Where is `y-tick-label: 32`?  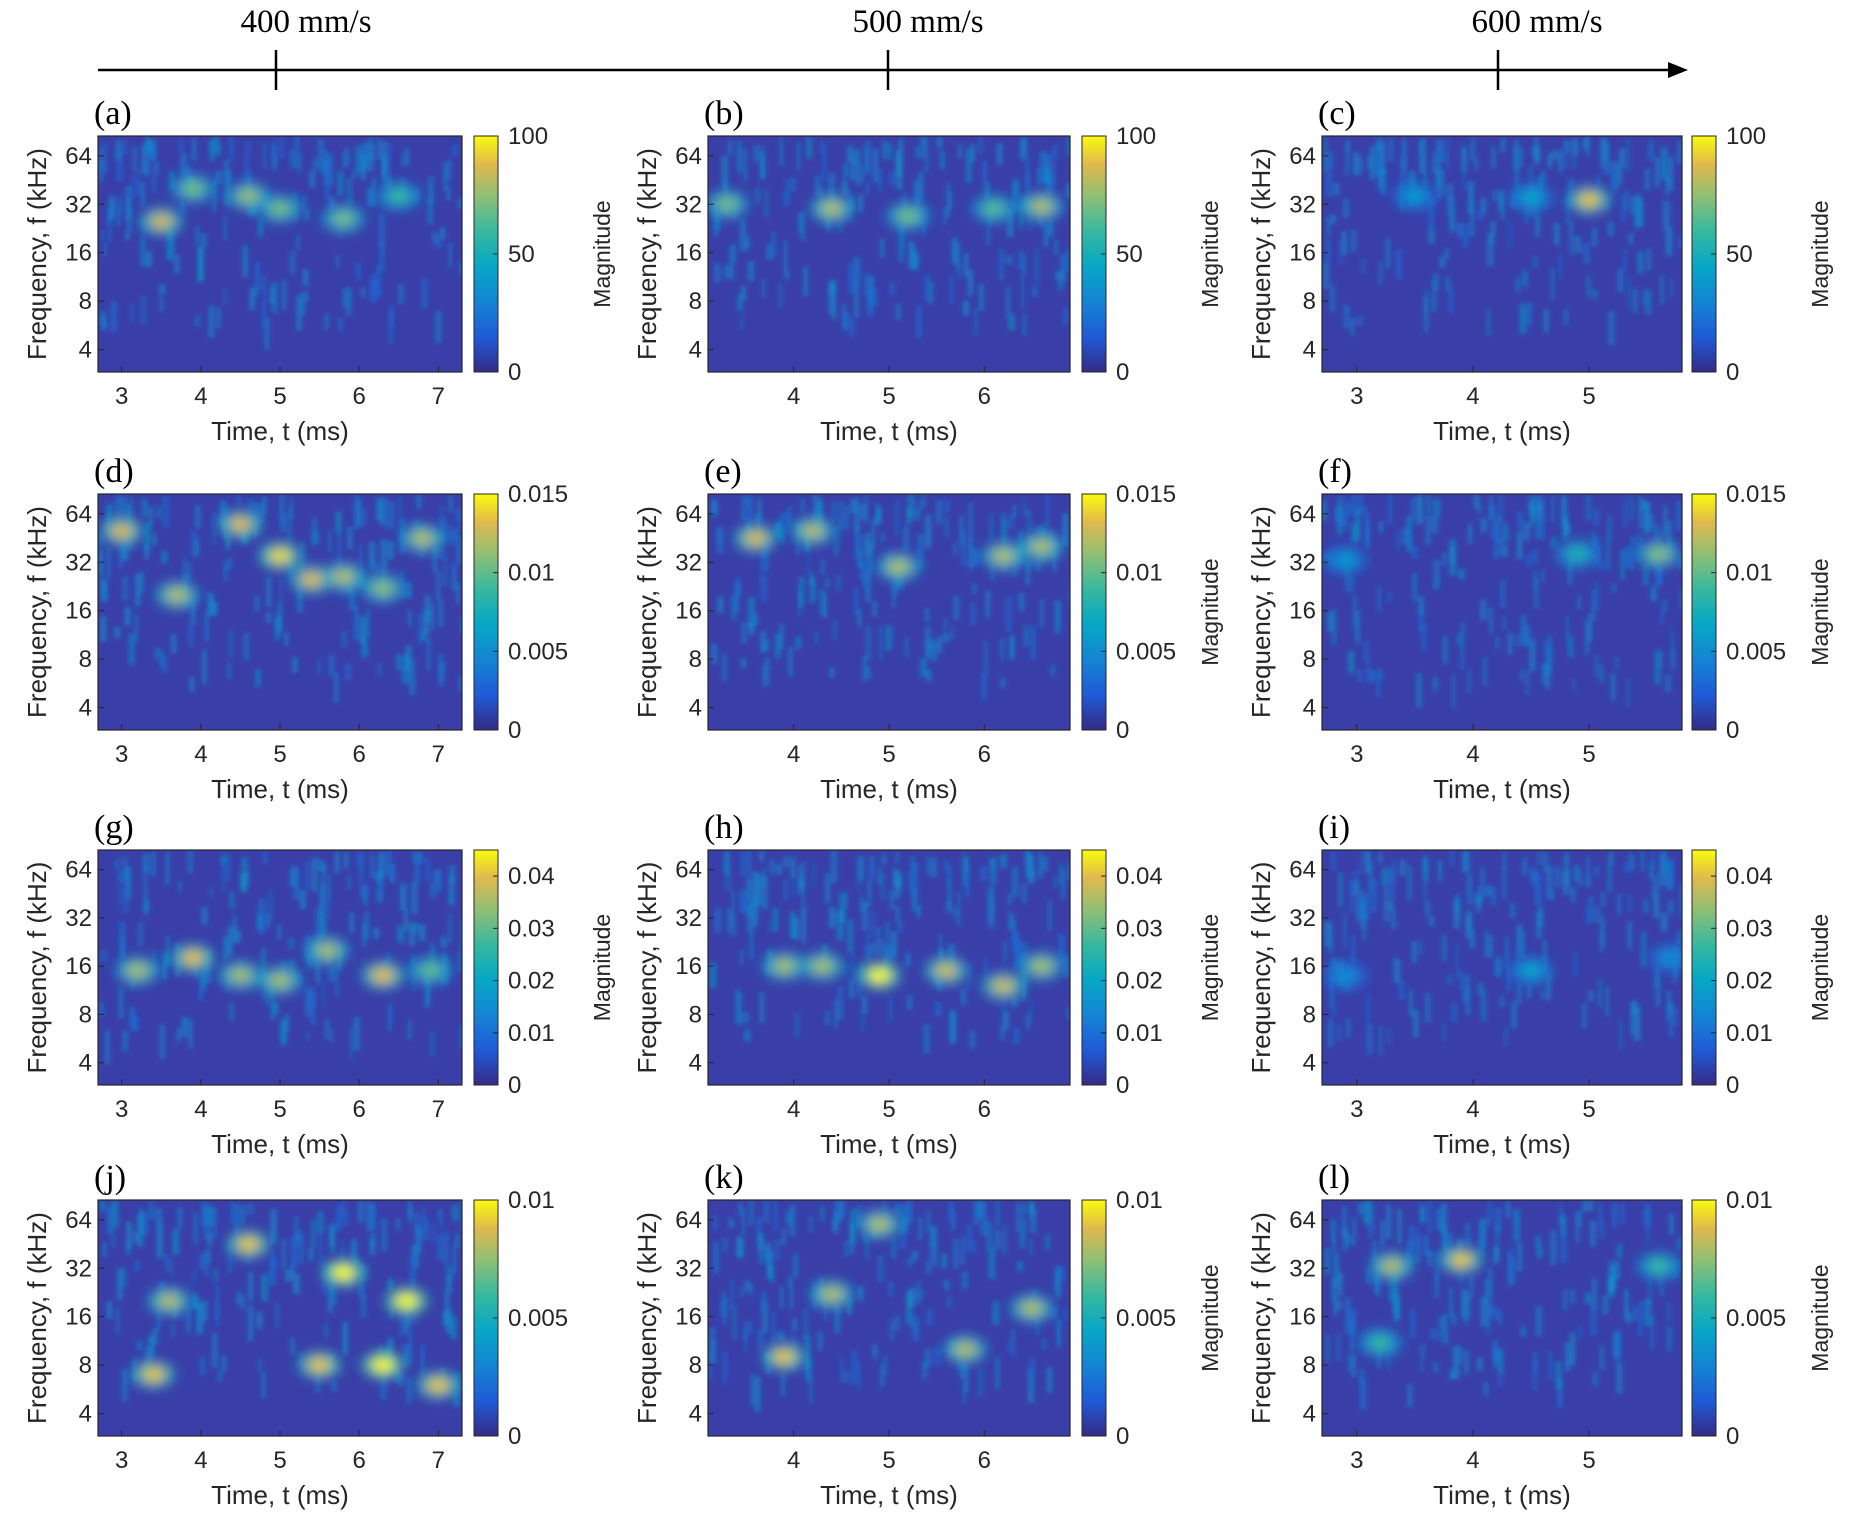
y-tick-label: 32 is located at coordinates (1302, 1268).